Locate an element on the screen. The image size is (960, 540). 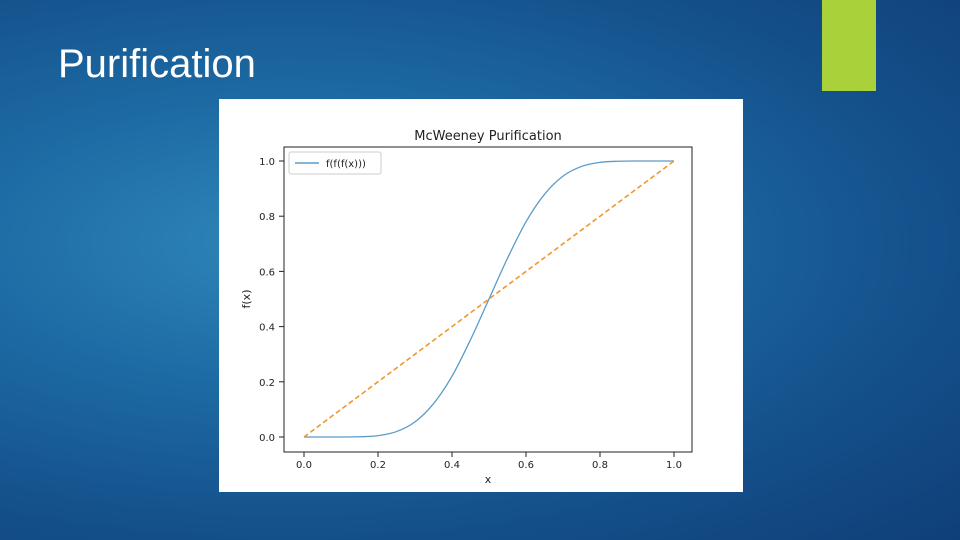
x-tick-label: 1.0 is located at coordinates (674, 465).